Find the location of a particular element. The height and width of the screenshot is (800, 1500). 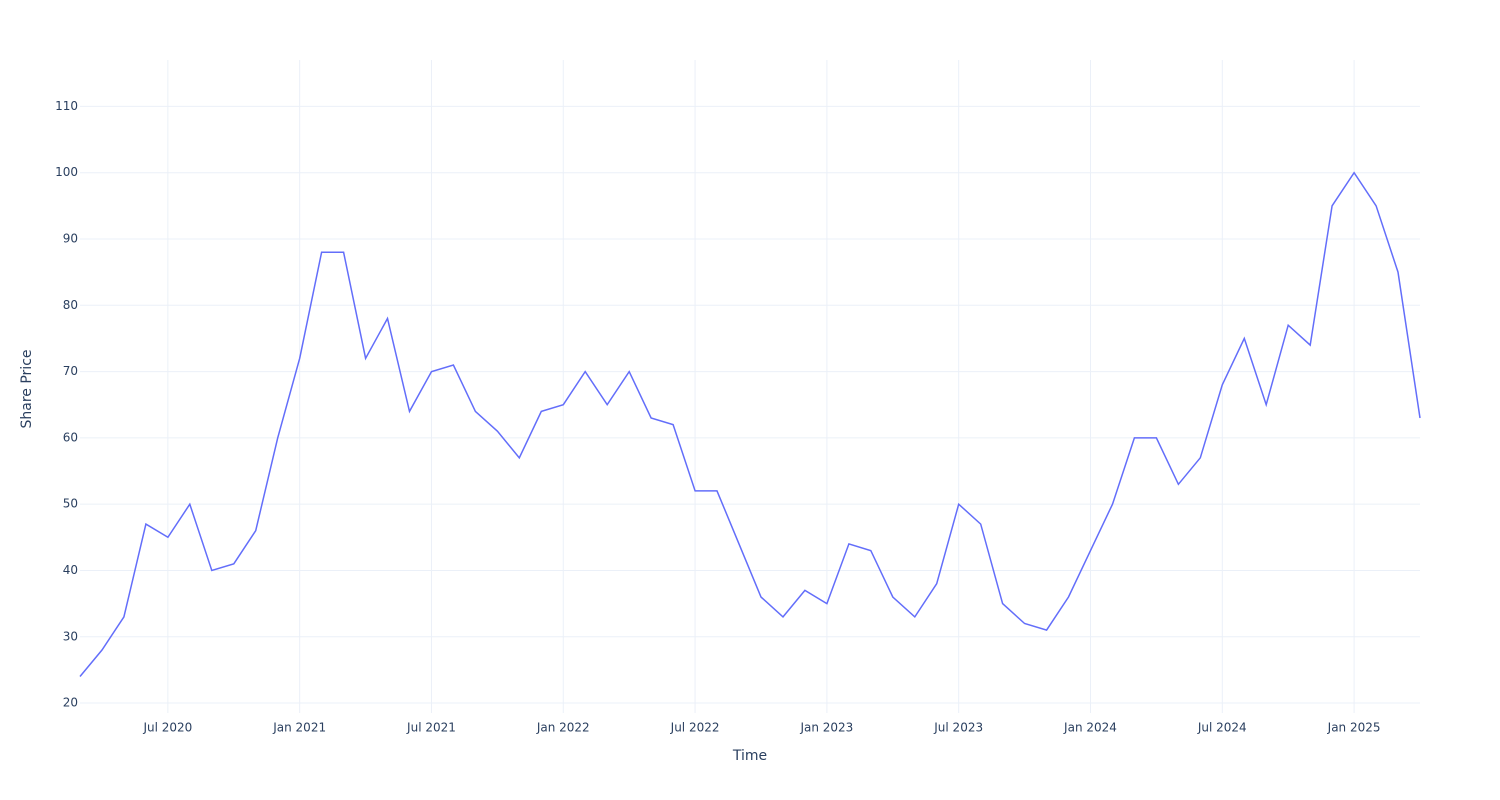

x-tick-label: Jul 2023 is located at coordinates (958, 728).